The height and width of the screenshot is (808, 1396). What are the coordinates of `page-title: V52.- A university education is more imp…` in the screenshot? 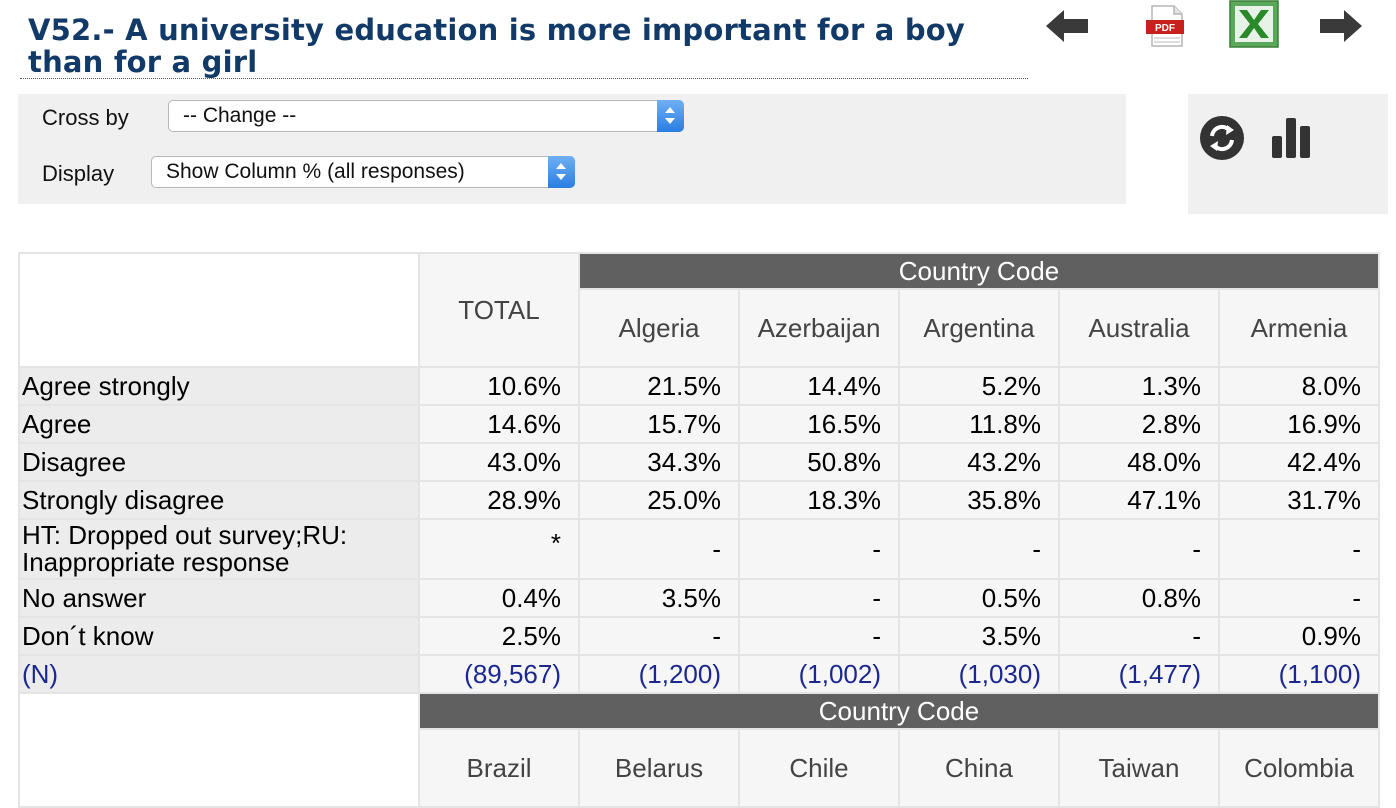 It's located at (497, 46).